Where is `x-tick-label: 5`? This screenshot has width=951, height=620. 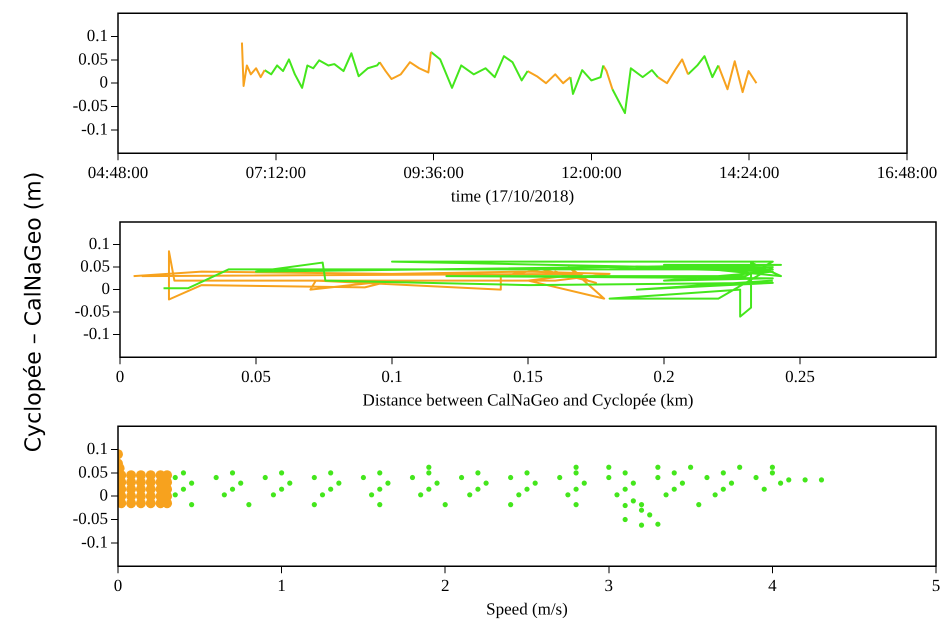 x-tick-label: 5 is located at coordinates (936, 585).